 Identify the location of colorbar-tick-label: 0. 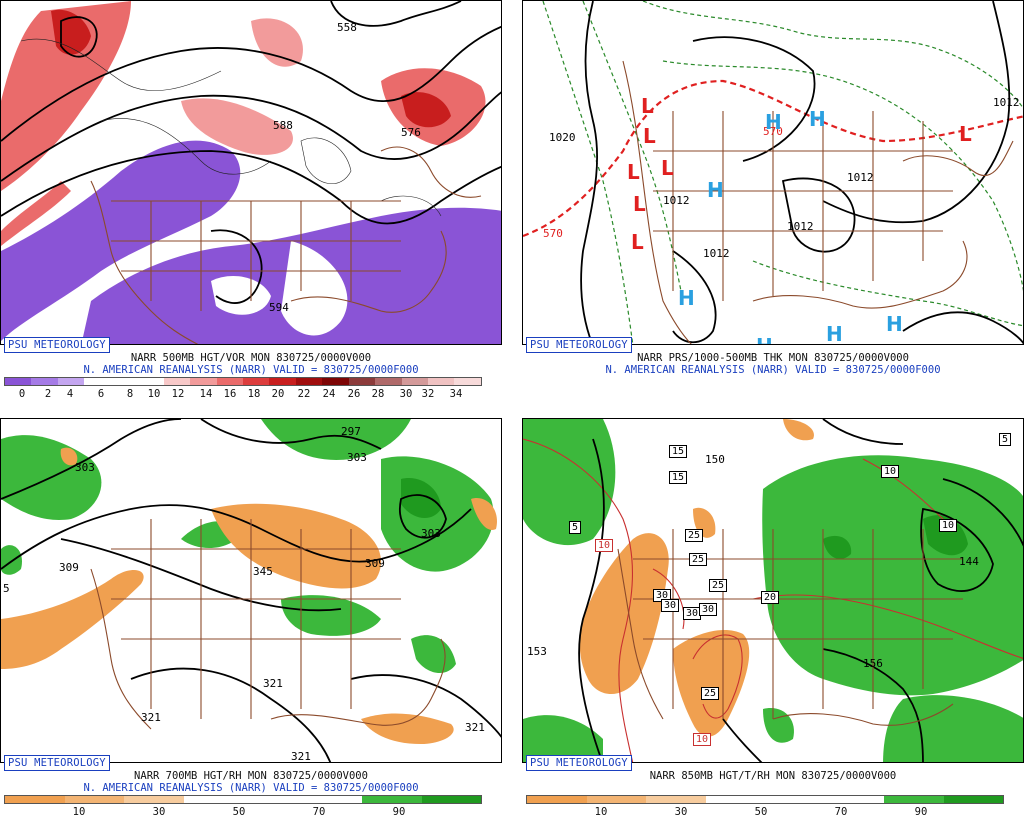
(22, 394).